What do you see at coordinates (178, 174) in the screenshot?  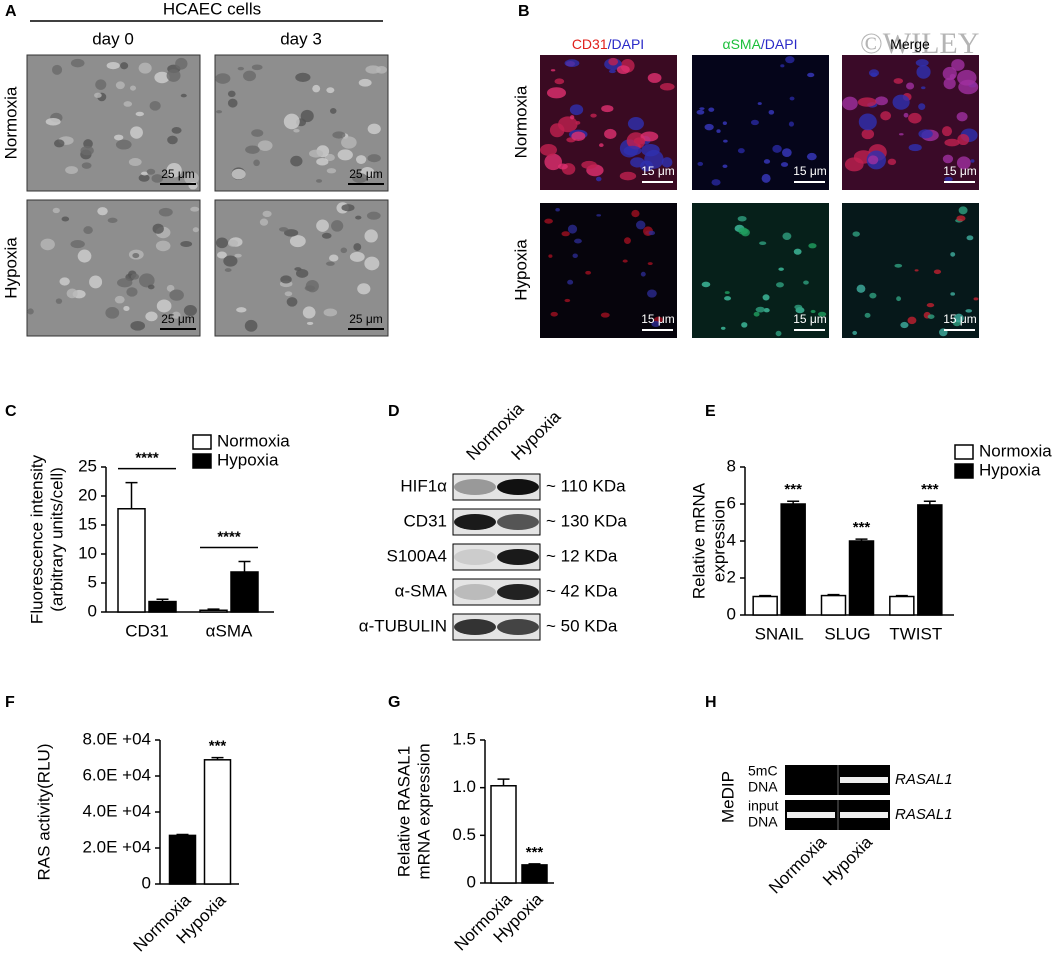 I see `scale-bar-label: 25 μm` at bounding box center [178, 174].